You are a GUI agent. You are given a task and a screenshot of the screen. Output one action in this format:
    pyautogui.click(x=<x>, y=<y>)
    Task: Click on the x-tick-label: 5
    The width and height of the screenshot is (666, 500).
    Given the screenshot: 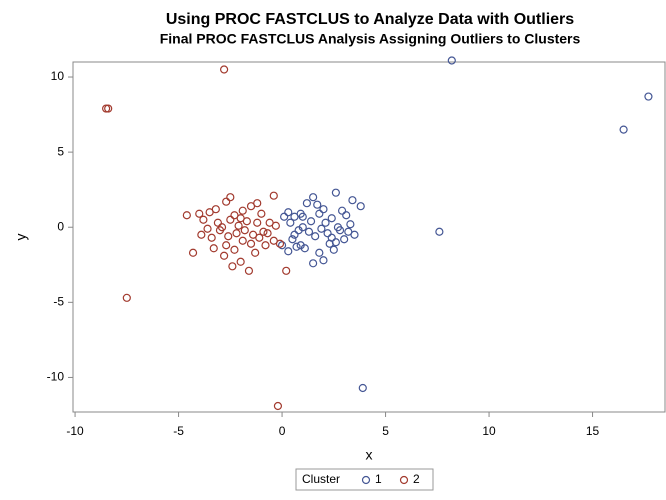 What is the action you would take?
    pyautogui.click(x=385, y=431)
    